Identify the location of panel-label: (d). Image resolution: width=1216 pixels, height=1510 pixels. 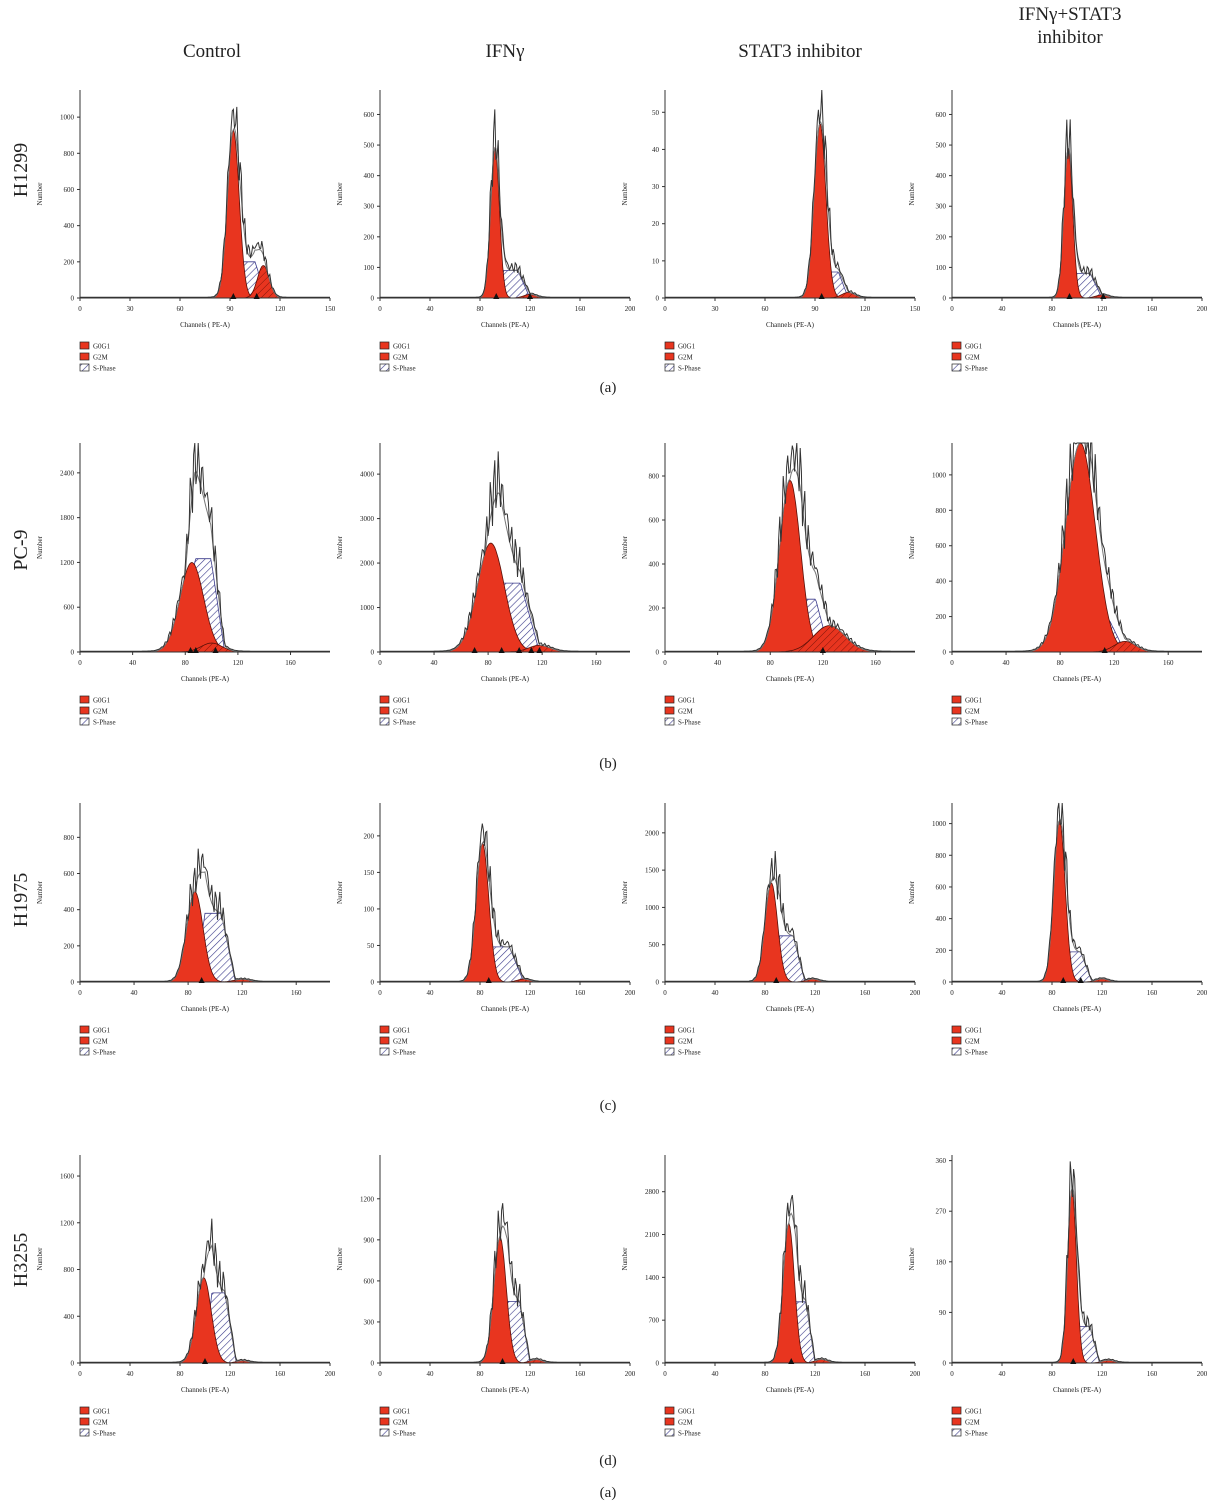
(608, 1461).